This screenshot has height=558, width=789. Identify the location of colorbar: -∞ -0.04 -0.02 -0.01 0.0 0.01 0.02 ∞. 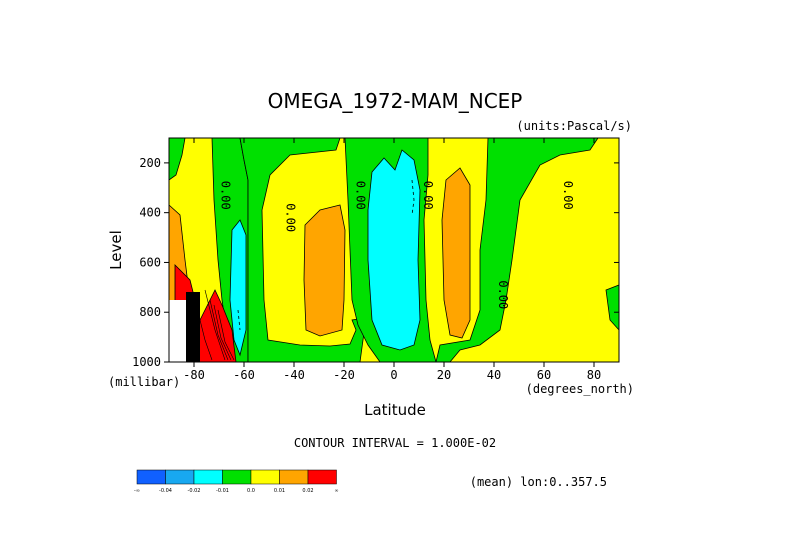
(236, 481).